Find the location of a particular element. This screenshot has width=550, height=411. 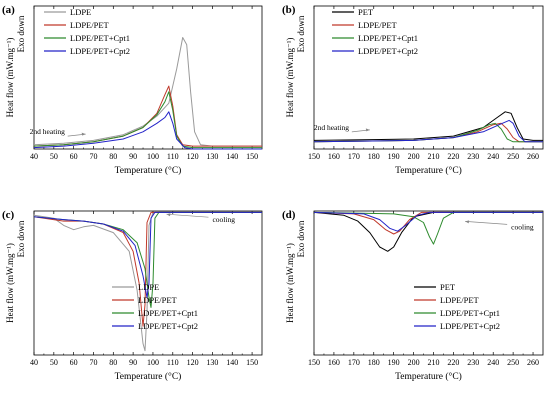

x-tick-label: 70 is located at coordinates (93, 362).